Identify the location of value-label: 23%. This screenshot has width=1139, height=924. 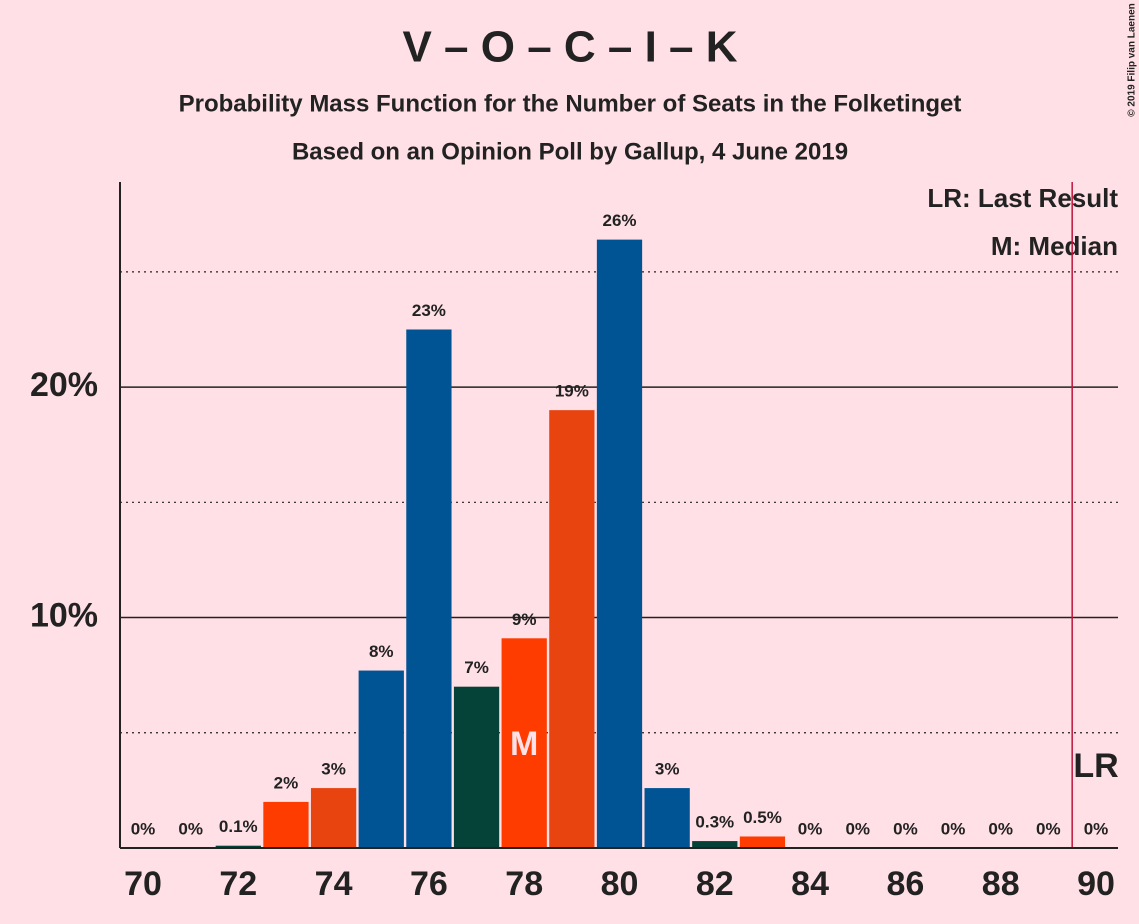
(429, 310).